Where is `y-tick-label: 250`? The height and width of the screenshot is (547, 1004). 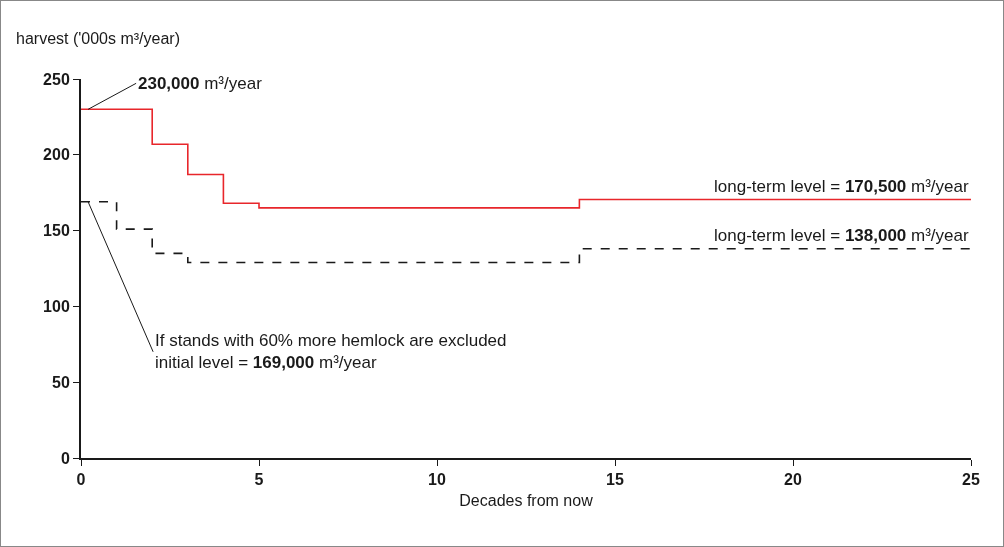 y-tick-label: 250 is located at coordinates (56, 79).